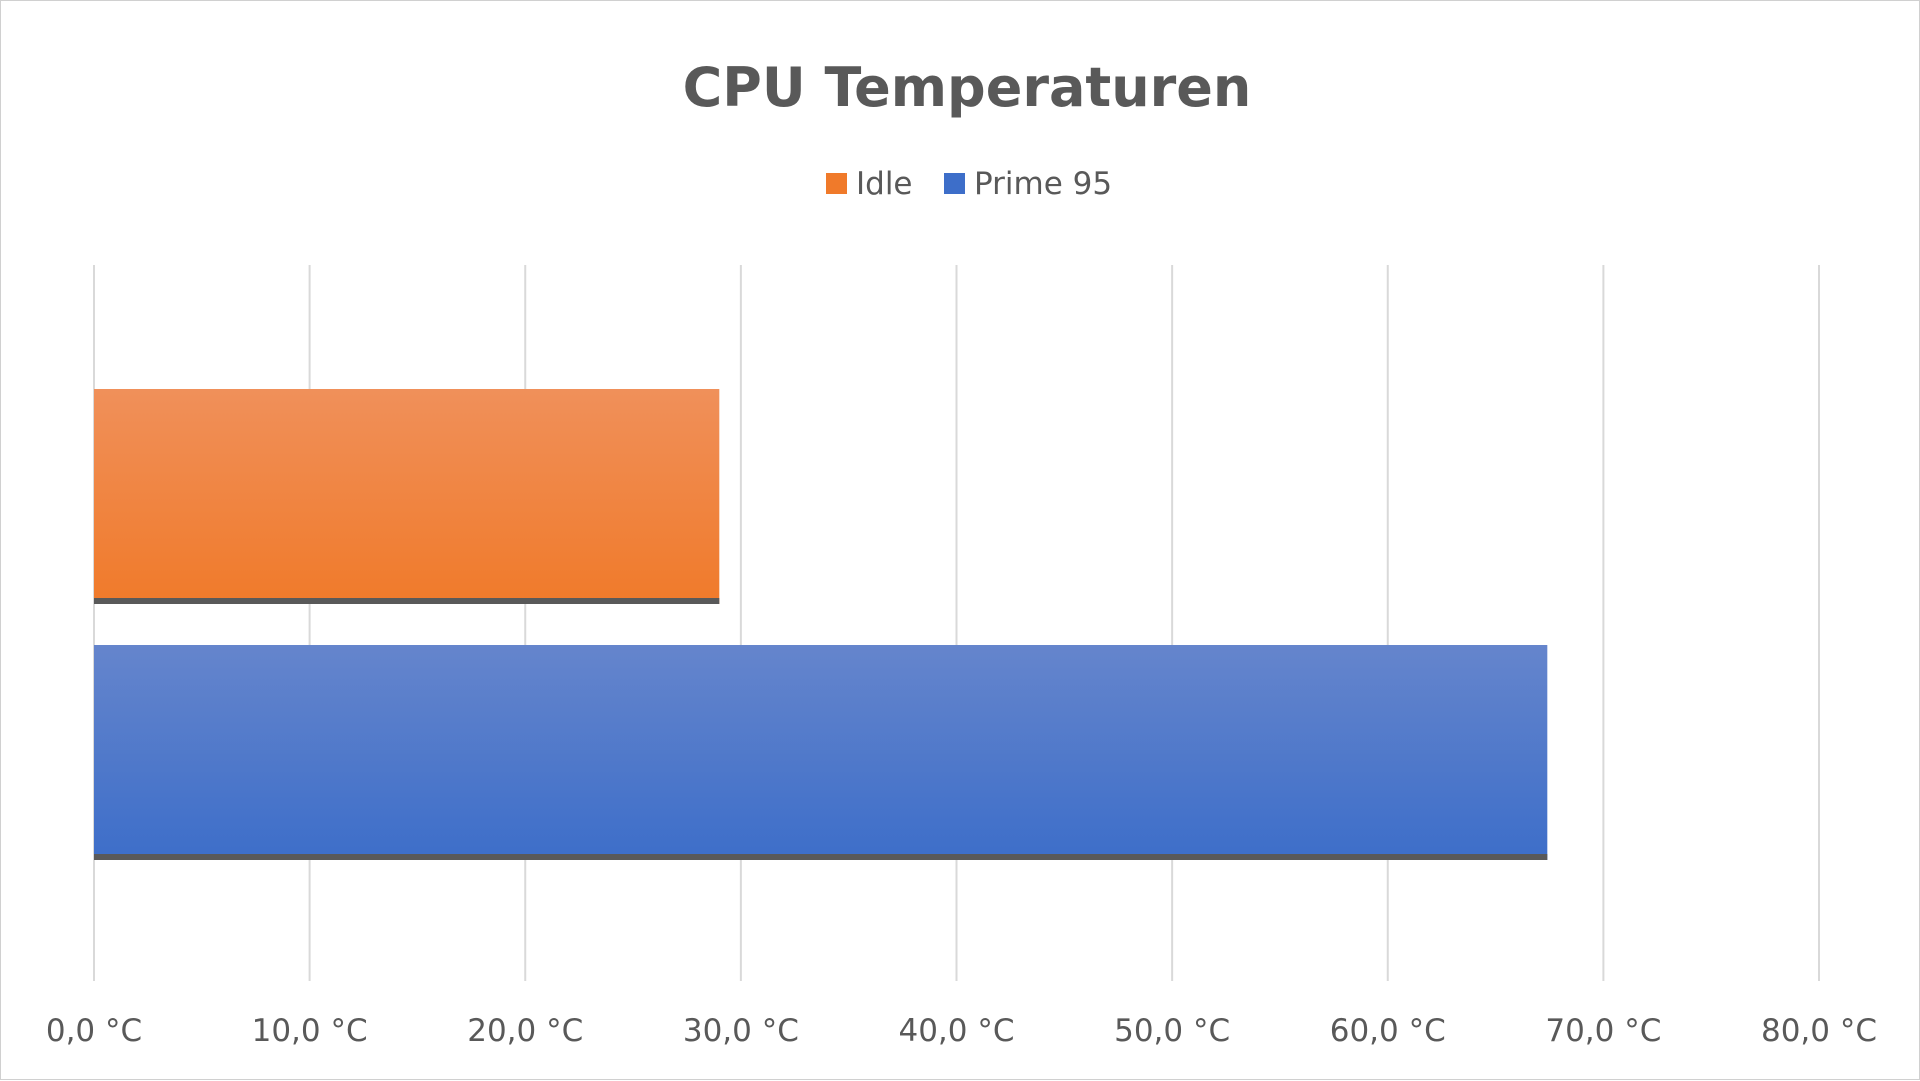 The width and height of the screenshot is (1920, 1081). I want to click on legend-label: Idle, so click(884, 184).